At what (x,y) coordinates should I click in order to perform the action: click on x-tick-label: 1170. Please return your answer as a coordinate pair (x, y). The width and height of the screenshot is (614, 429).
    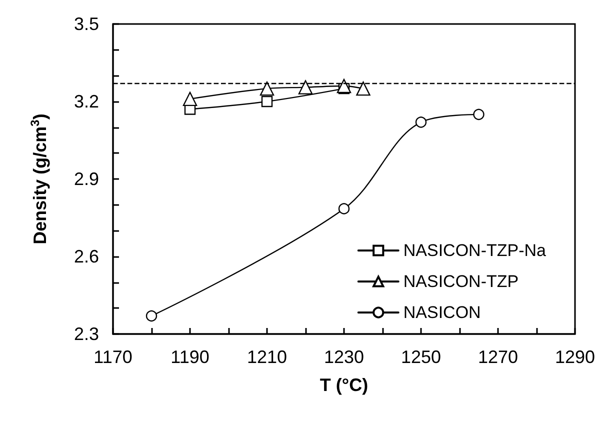
    Looking at the image, I should click on (113, 357).